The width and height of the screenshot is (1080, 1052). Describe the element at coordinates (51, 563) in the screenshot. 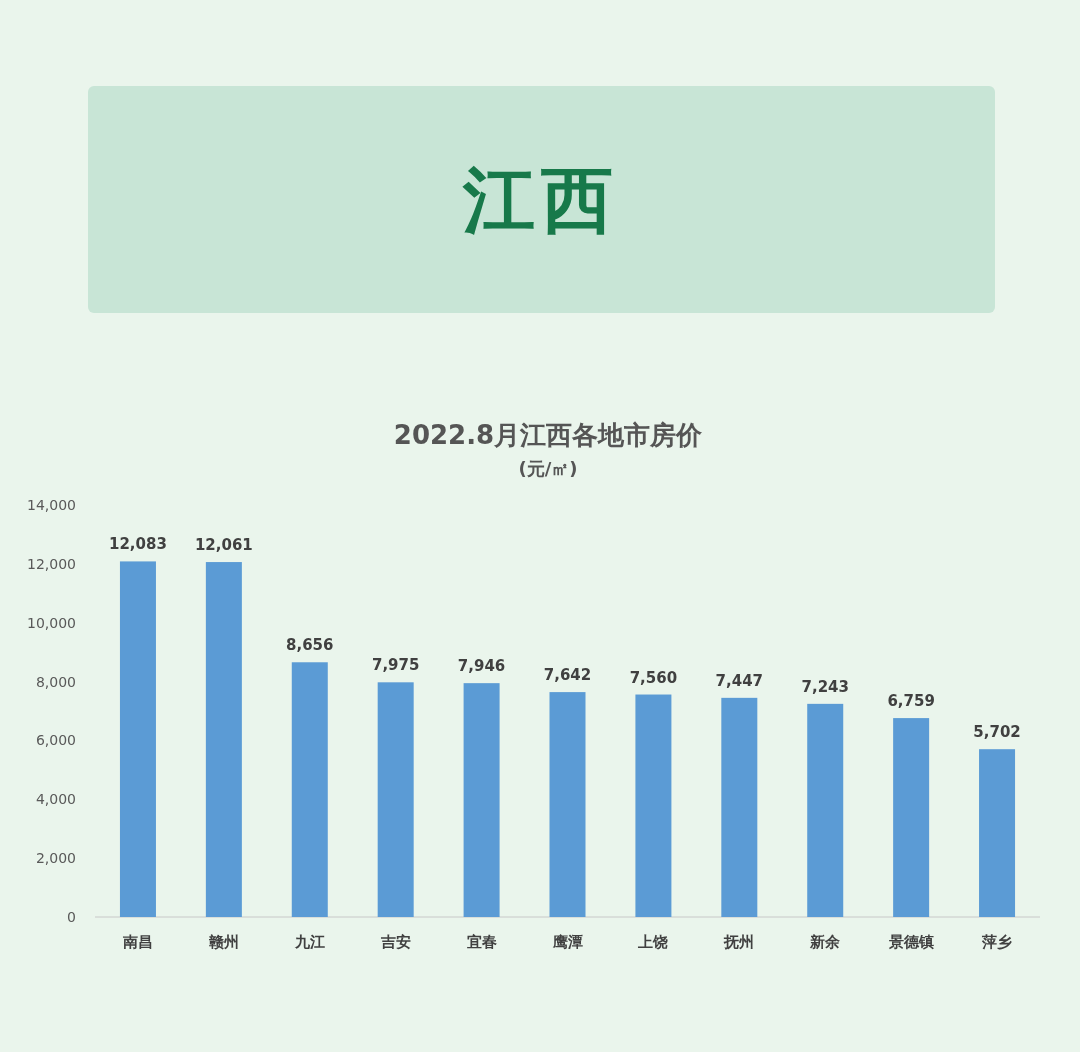

I see `y-tick-label: 12,000` at that location.